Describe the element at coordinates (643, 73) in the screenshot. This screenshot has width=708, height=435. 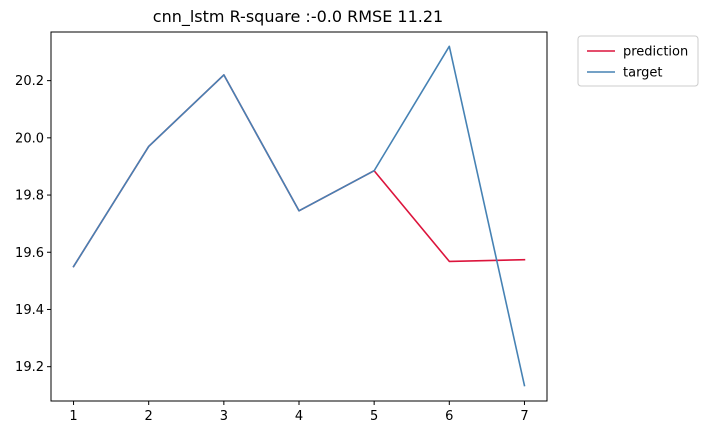
I see `legend-label-target: target` at that location.